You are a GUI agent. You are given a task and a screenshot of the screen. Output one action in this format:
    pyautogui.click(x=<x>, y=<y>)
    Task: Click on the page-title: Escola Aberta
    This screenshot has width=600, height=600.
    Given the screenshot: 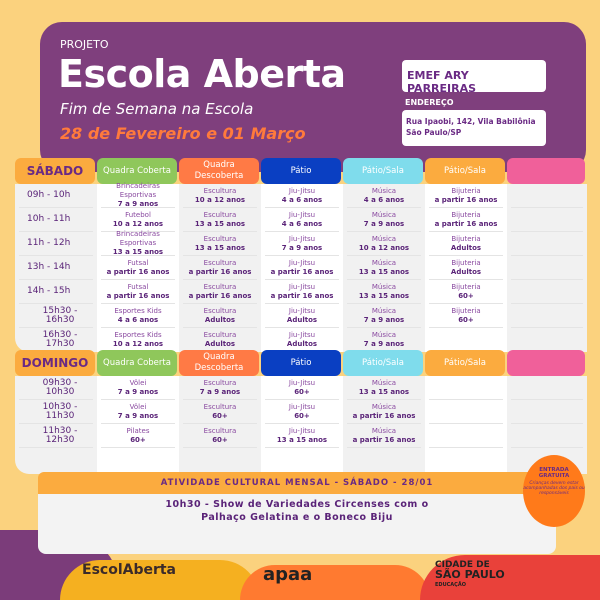 What is the action you would take?
    pyautogui.click(x=202, y=74)
    